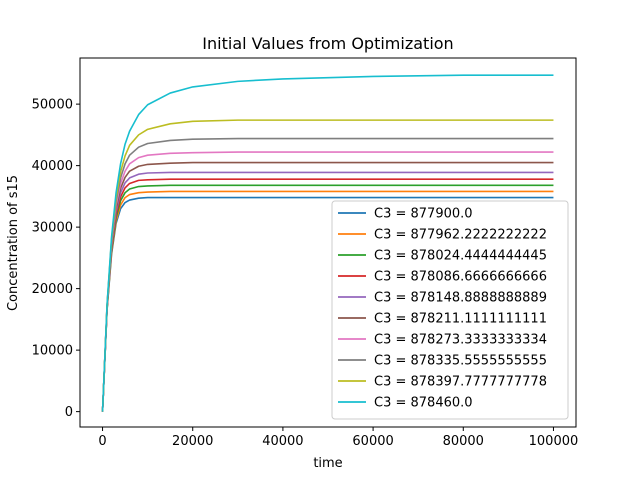  I want to click on legend-label-9: C3 = 878397.7777777778, so click(460, 382).